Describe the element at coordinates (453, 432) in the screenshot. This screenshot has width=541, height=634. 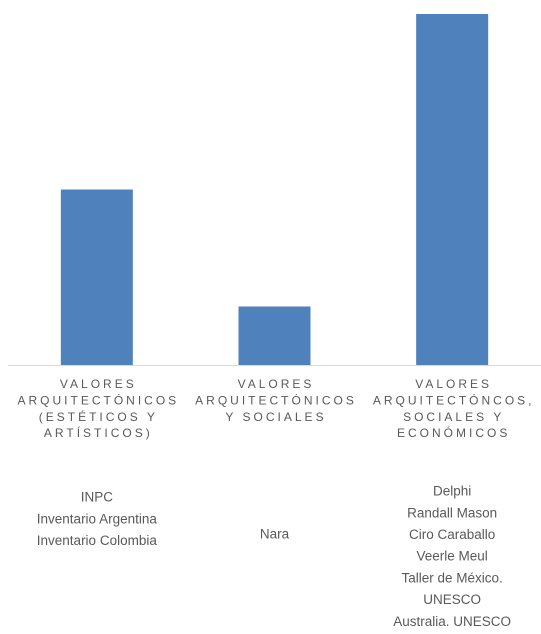
I see `x-tick-label: ECONÓMICOS` at that location.